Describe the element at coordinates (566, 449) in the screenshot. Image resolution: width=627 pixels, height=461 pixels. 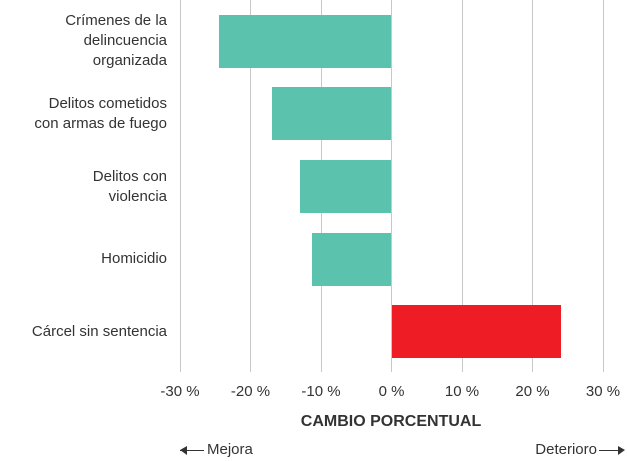
I see `annotation-deterioro: Deterioro` at that location.